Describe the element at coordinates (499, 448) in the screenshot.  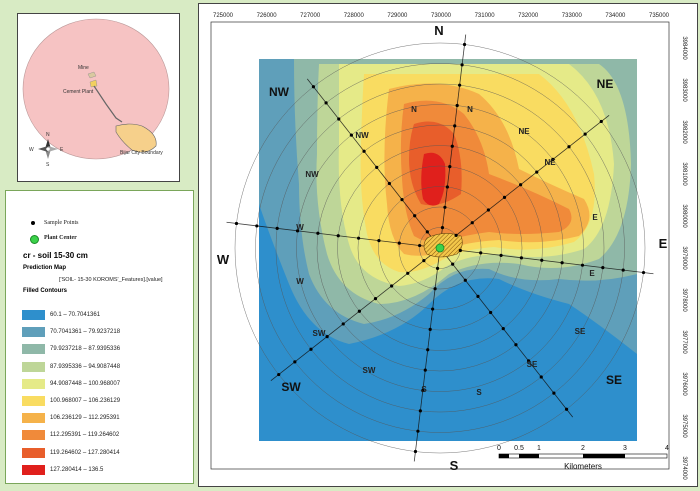
I see `scale-tick-label: 0` at that location.